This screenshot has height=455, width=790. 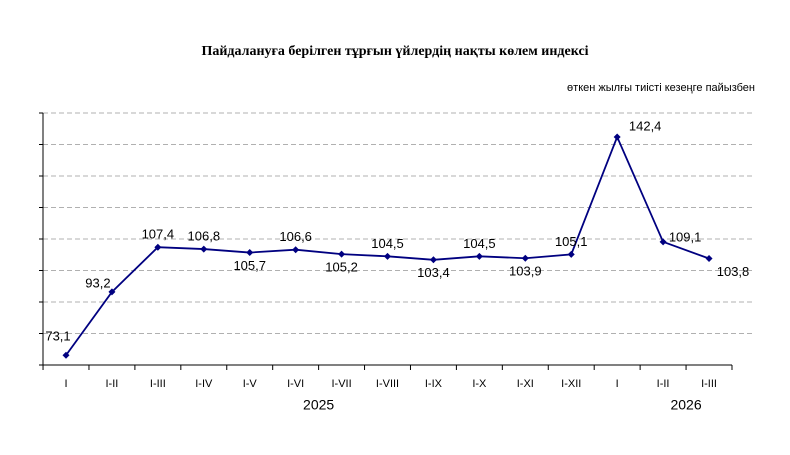 What do you see at coordinates (57, 336) in the screenshot?
I see `data-label: 73,1` at bounding box center [57, 336].